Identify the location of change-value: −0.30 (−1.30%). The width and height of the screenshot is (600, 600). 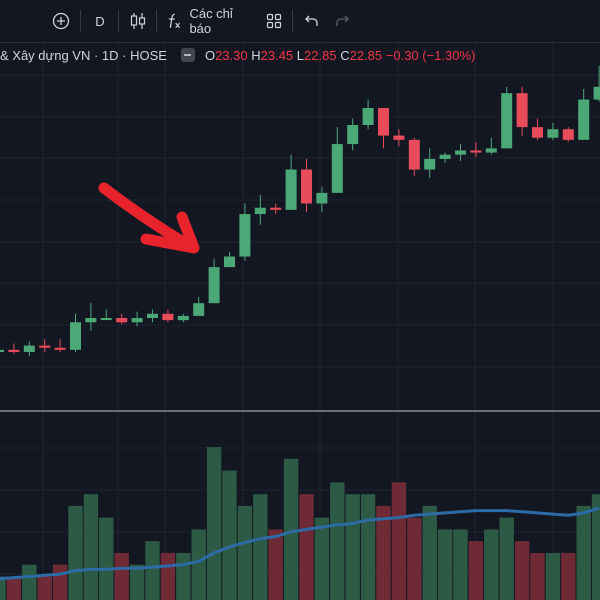
(430, 55).